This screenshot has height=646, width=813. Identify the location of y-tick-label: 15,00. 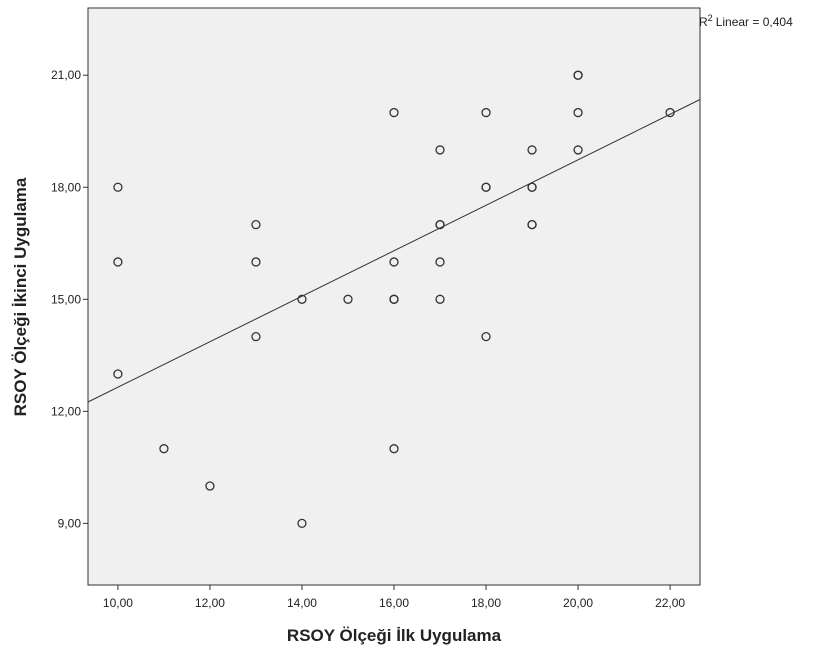
(66, 299).